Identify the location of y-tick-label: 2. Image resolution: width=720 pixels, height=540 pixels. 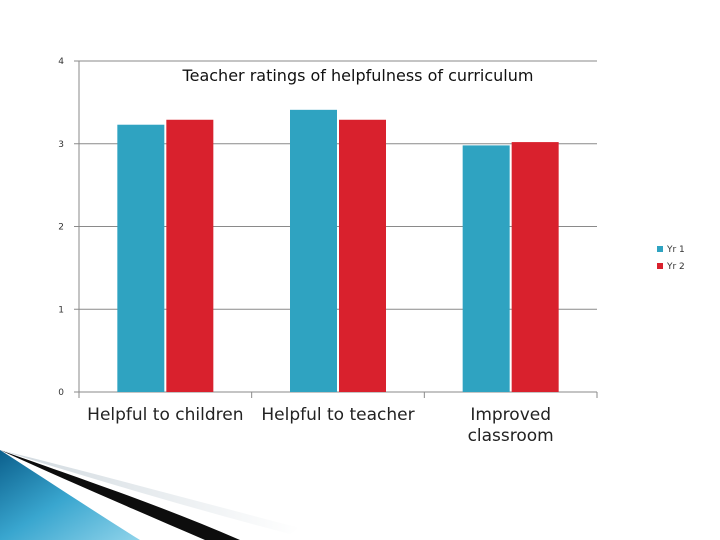
(61, 228).